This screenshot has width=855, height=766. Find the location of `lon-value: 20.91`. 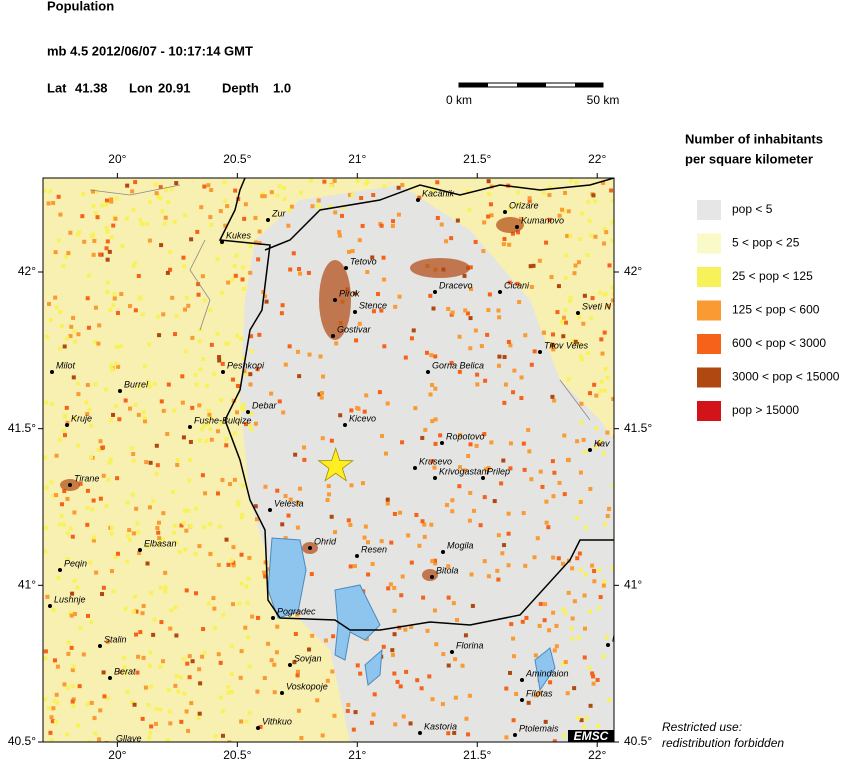

lon-value: 20.91 is located at coordinates (174, 87).